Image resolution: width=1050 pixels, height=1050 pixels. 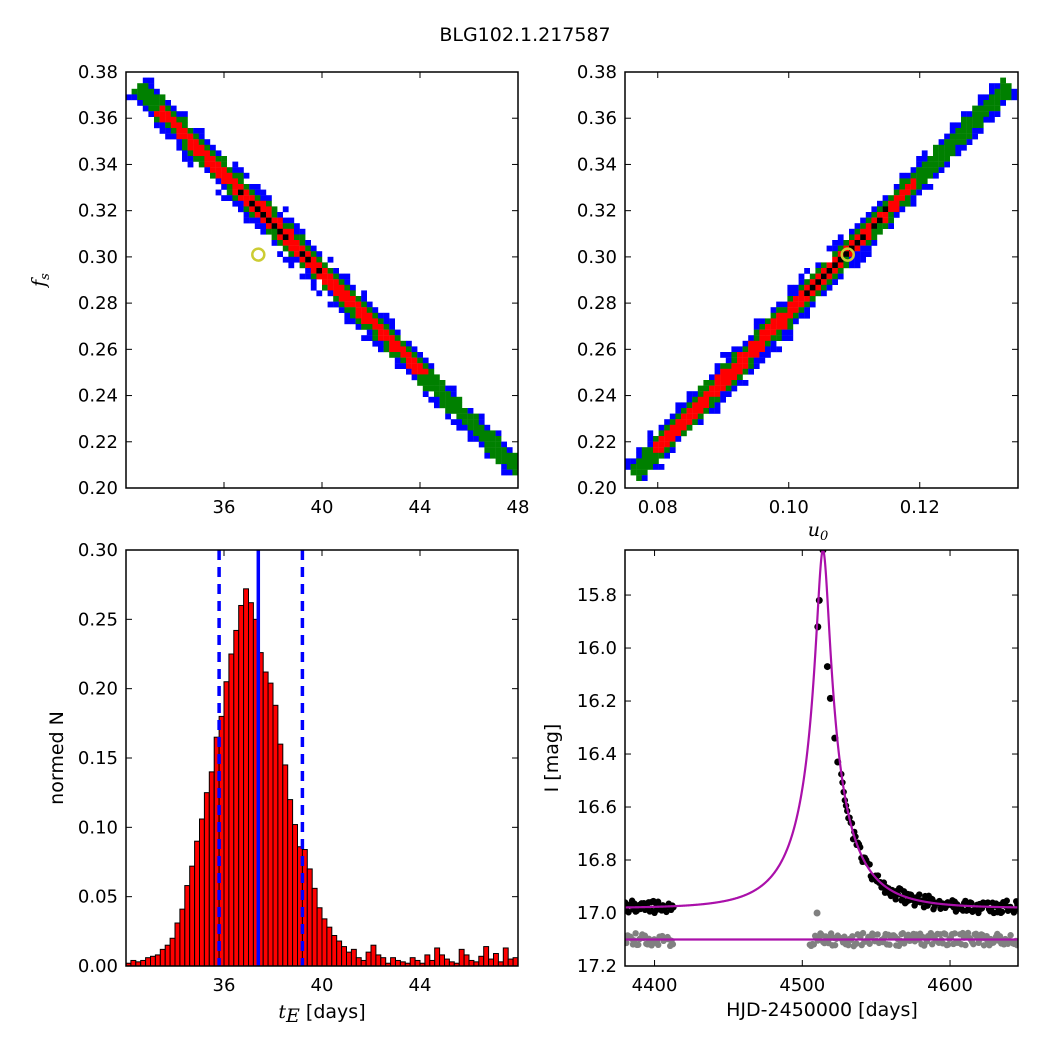 I want to click on y-tick-label: 0.05, so click(x=98, y=897).